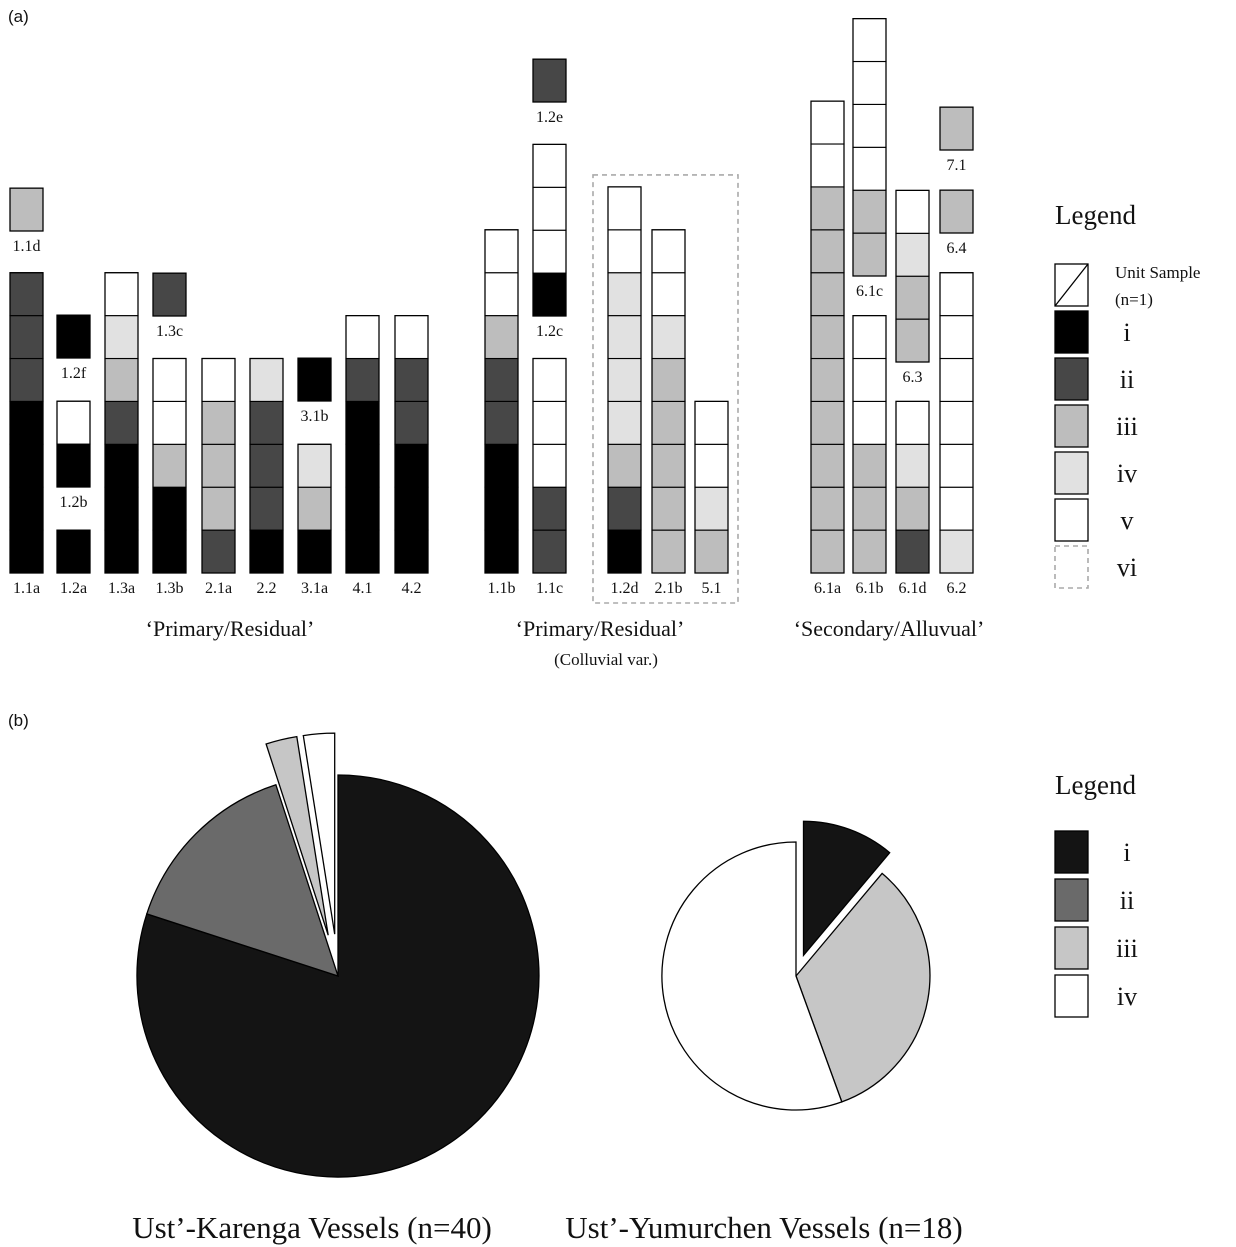 Image resolution: width=1236 pixels, height=1247 pixels. What do you see at coordinates (712, 588) in the screenshot?
I see `bar-label: 5.1` at bounding box center [712, 588].